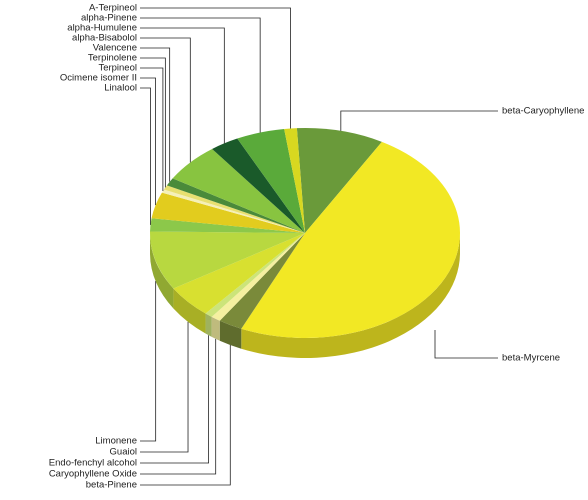 This screenshot has width=588, height=500. I want to click on slice-label: Caryophyllene Oxide, so click(93, 474).